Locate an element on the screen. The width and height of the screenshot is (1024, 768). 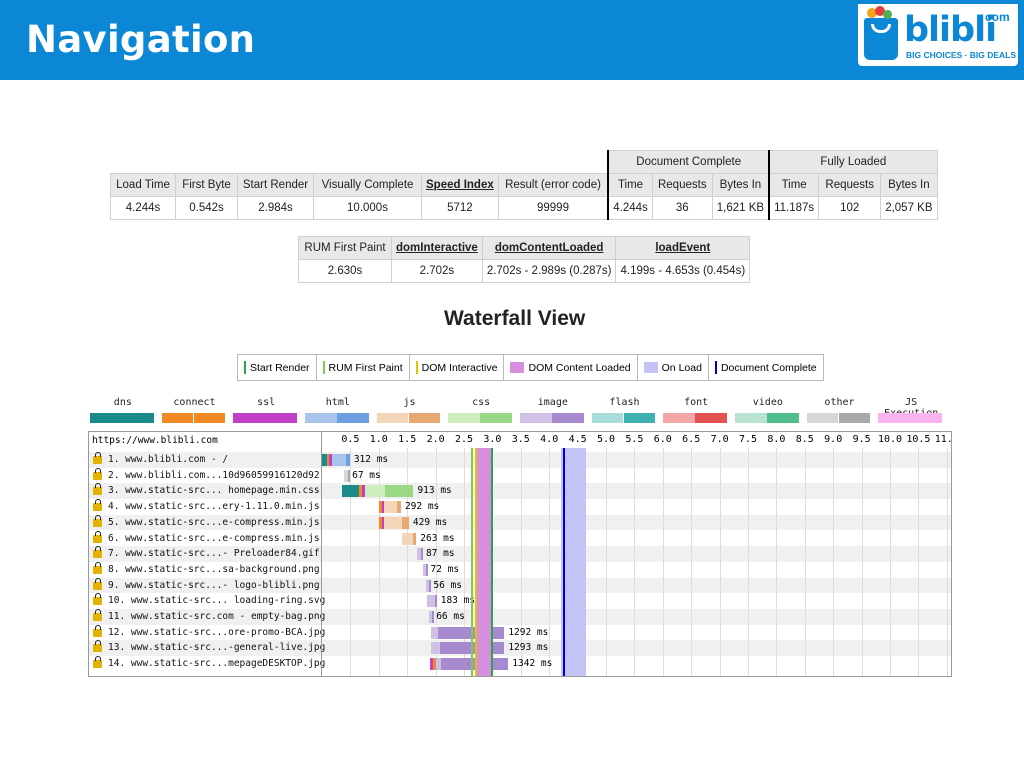
logo-wordmark: blibli is located at coordinates (950, 30).